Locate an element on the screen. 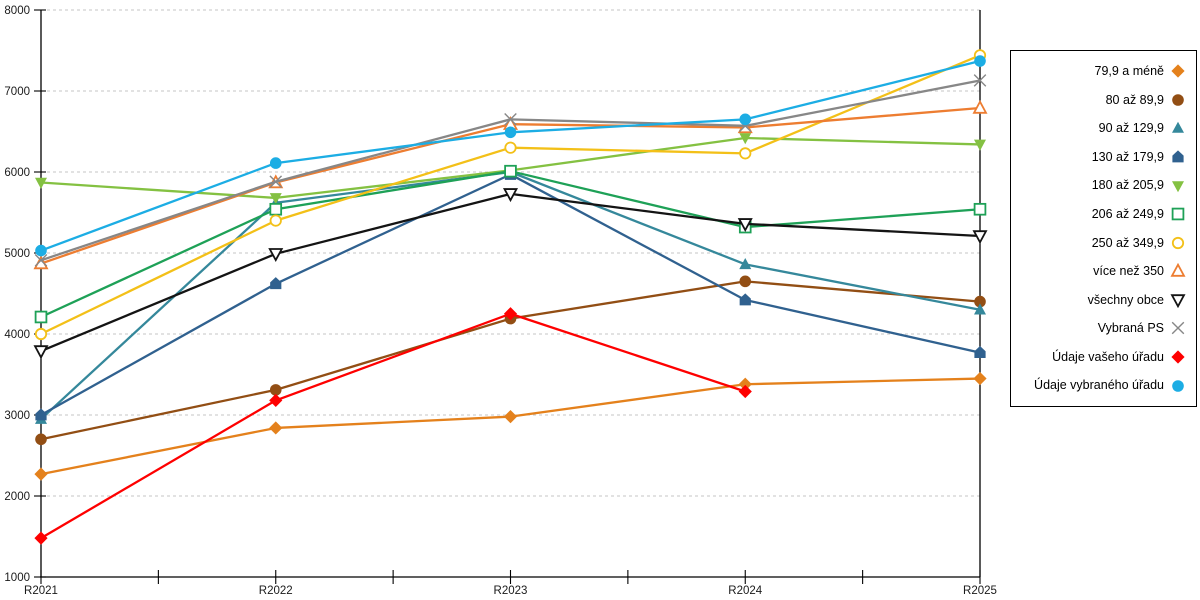 The image size is (1200, 600). y-axis-tick-label: 2000 is located at coordinates (17, 497).